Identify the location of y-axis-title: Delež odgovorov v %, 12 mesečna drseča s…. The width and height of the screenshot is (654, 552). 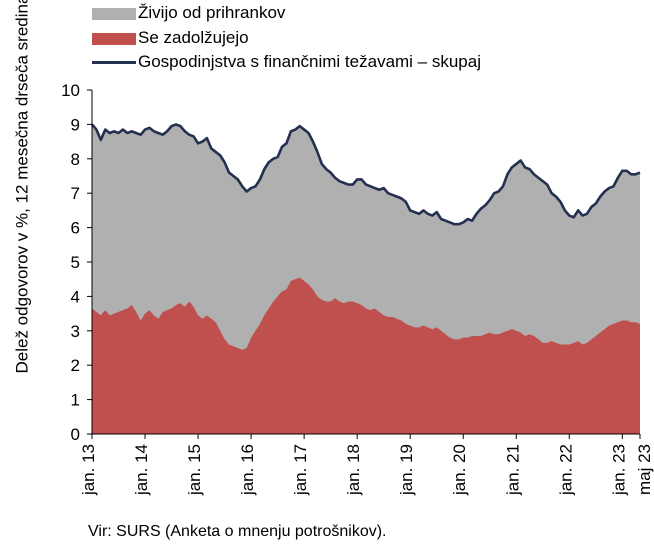
(22, 187).